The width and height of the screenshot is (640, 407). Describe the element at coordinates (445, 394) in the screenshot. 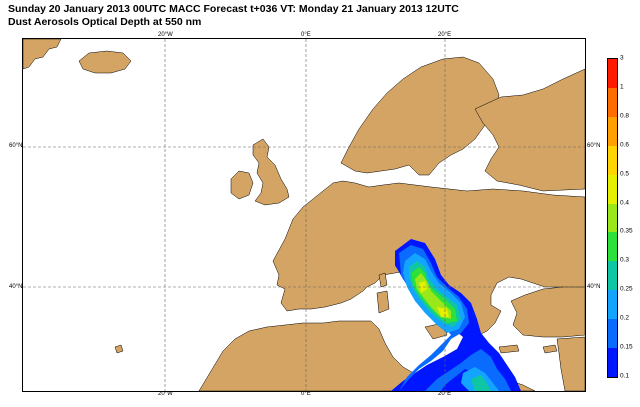

I see `lon-tick-bottom-20e: 20°E` at that location.